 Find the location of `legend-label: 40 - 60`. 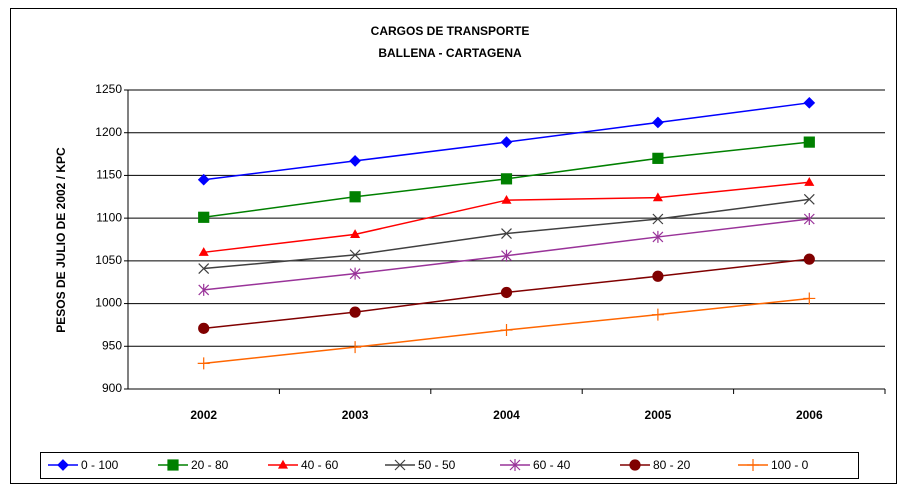

legend-label: 40 - 60 is located at coordinates (320, 465).